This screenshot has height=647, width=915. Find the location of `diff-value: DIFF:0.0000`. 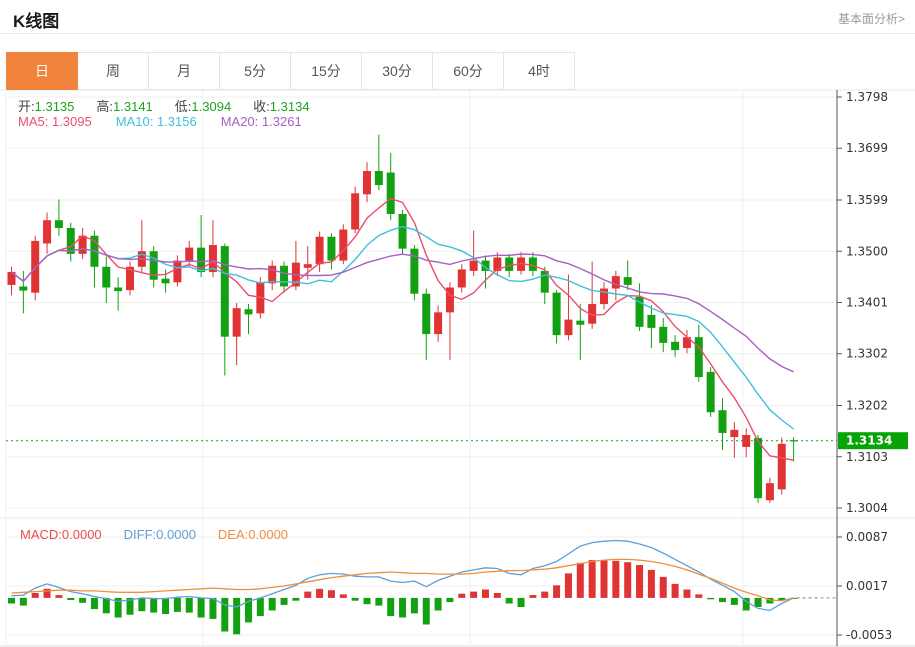

diff-value: DIFF:0.0000 is located at coordinates (159, 534).